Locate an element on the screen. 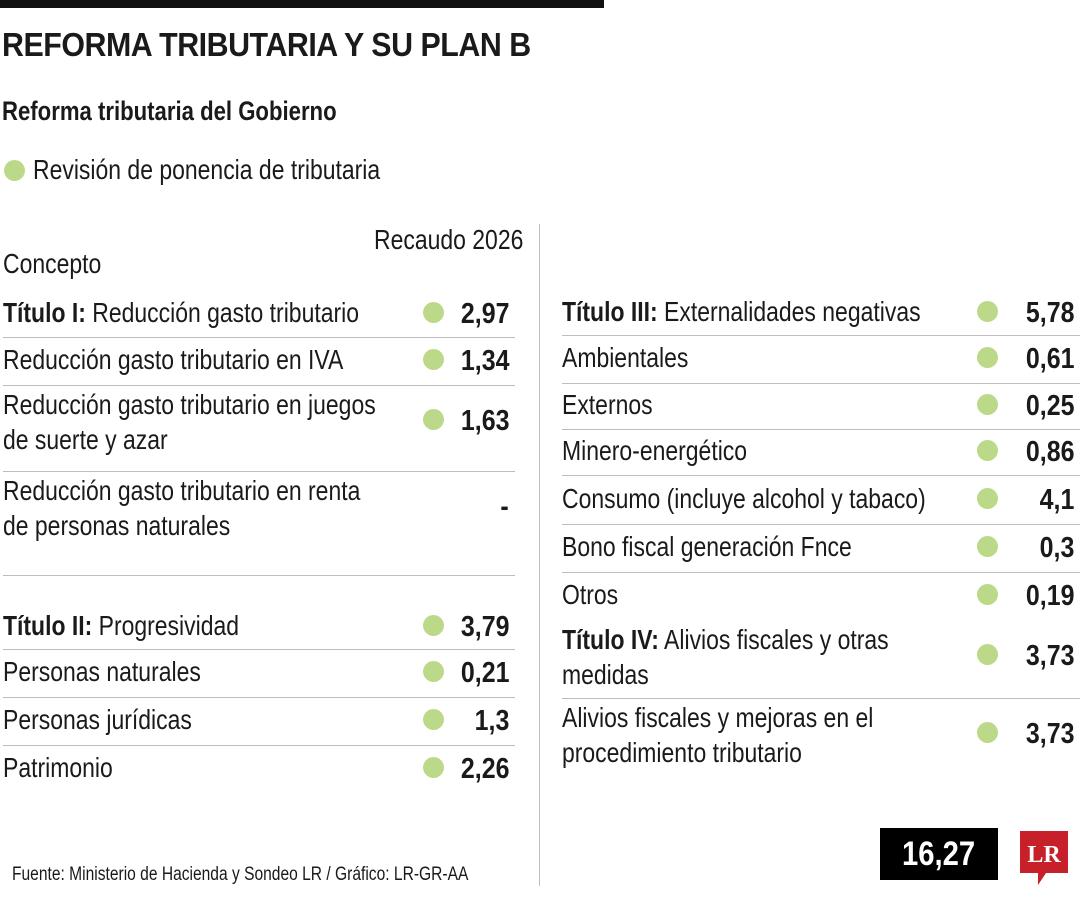 This screenshot has height=900, width=1080. row-value: 2,97 is located at coordinates (484, 314).